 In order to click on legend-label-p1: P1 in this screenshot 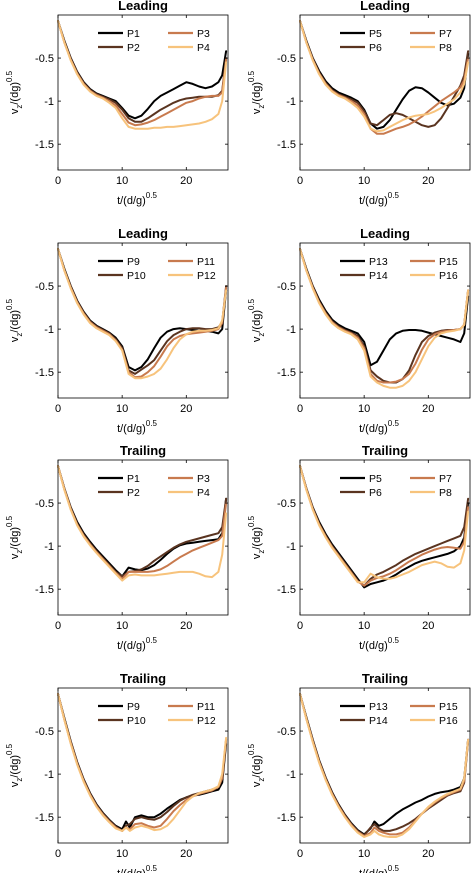, I will do `click(133, 34)`.